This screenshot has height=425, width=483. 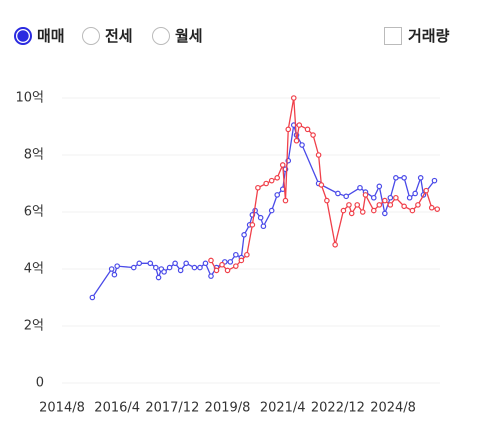 I want to click on checkbox, so click(x=393, y=35).